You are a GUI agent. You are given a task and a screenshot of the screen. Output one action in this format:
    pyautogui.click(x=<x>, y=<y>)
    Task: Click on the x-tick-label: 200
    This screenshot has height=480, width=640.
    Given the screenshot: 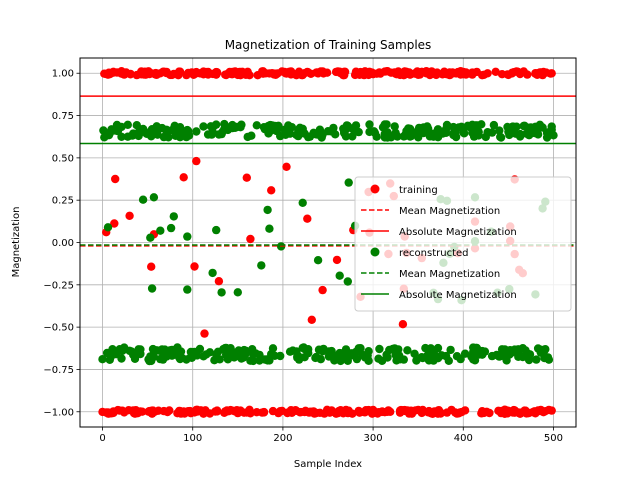 What is the action you would take?
    pyautogui.click(x=282, y=438)
    